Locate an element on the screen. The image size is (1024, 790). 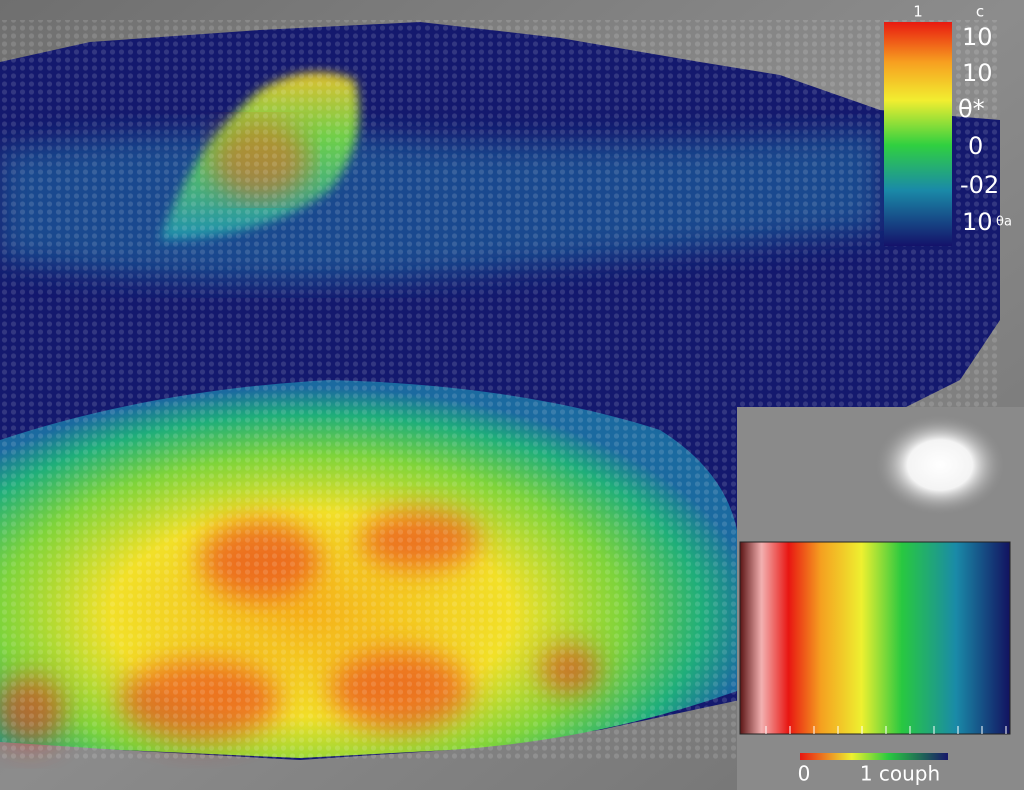
colorbar-unit: θa is located at coordinates (1004, 222).